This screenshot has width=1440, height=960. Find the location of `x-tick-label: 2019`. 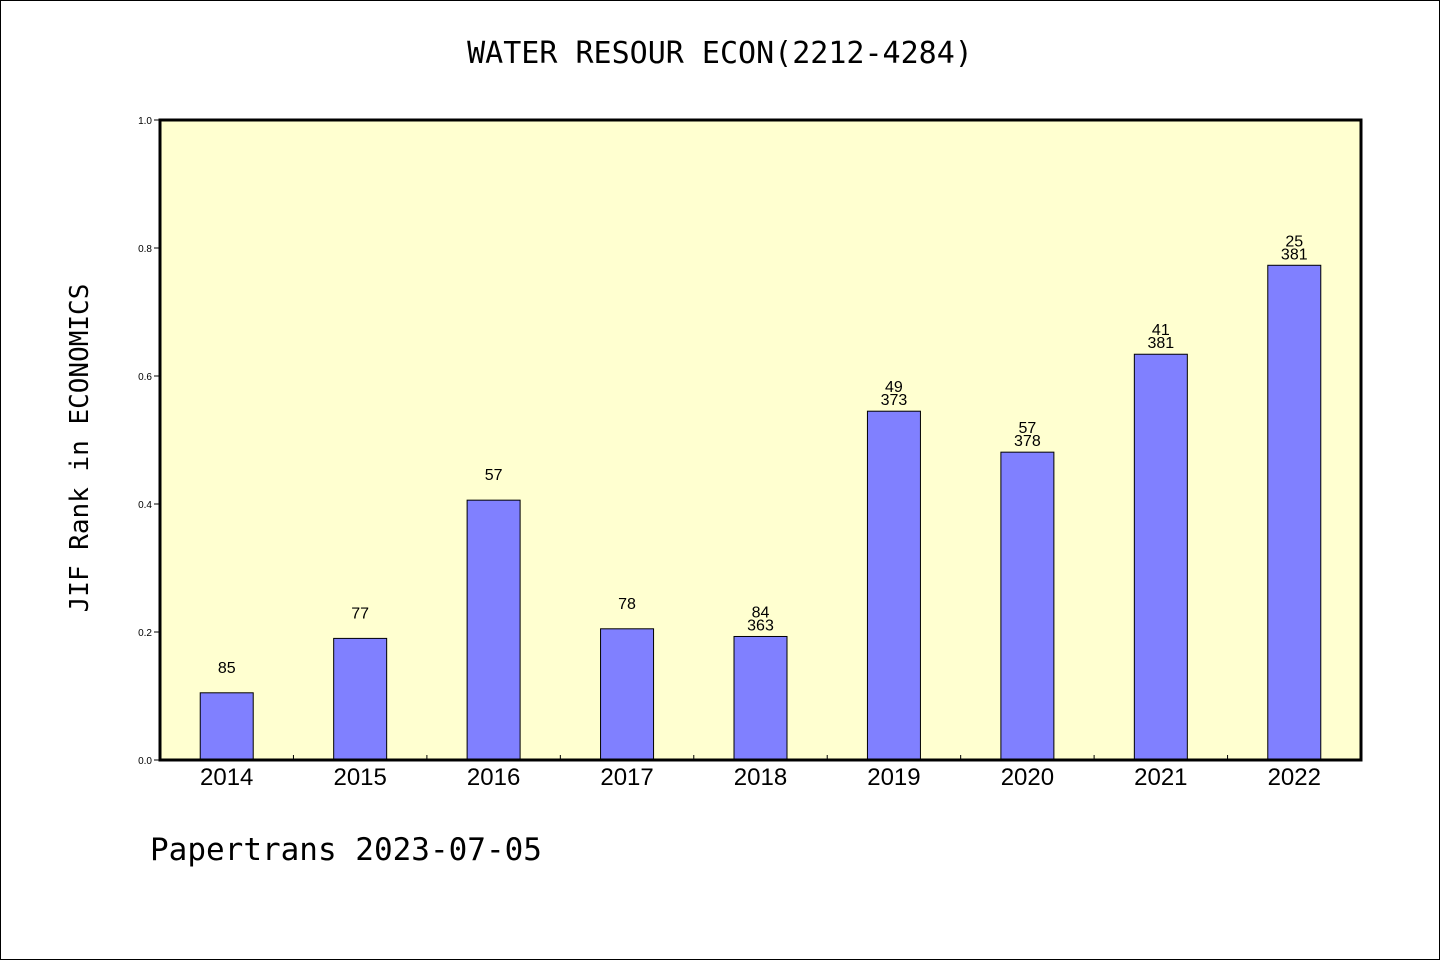

x-tick-label: 2019 is located at coordinates (893, 777).